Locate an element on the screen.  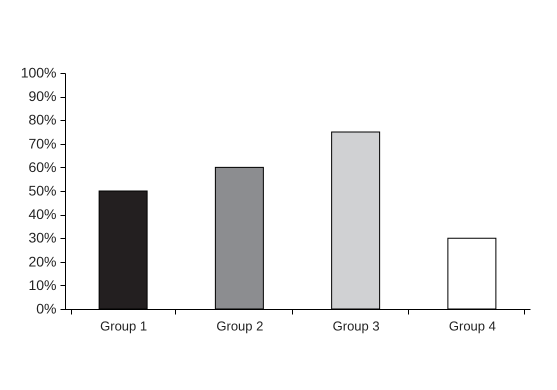
x-tick-label: Group 3 is located at coordinates (356, 326).